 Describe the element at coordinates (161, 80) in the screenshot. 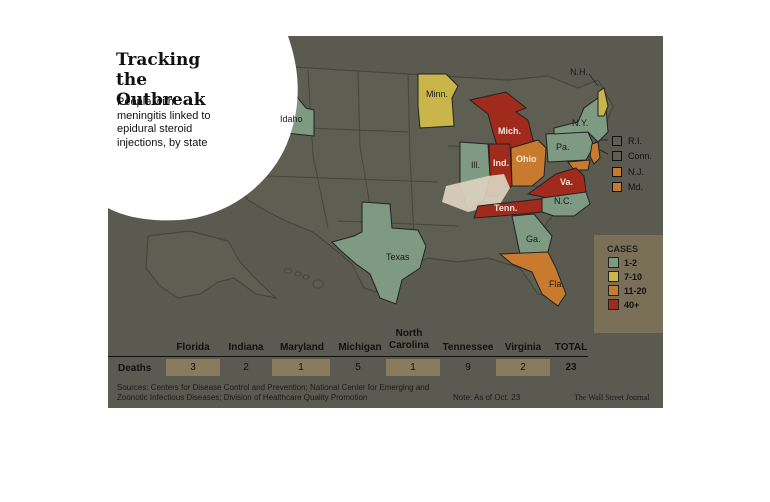

I see `map-title: Tracking the Outbreak` at that location.